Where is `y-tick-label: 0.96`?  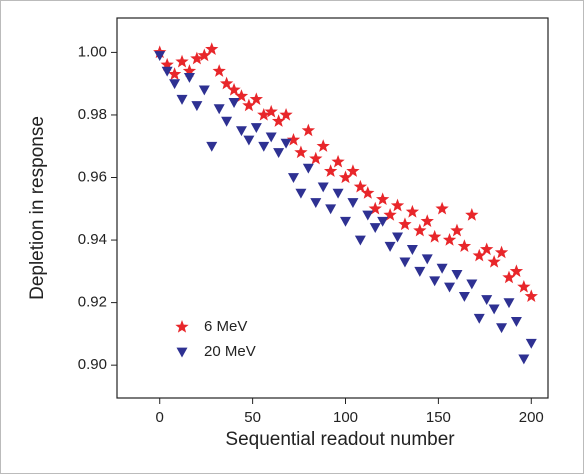
y-tick-label: 0.96 is located at coordinates (92, 176).